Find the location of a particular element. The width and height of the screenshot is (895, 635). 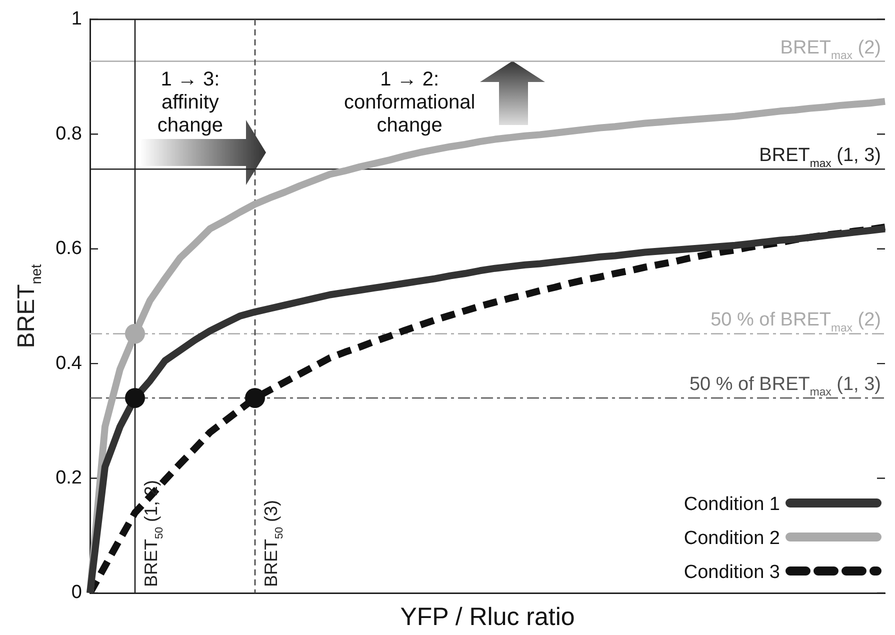

legend-label: Condition 3 is located at coordinates (732, 572).